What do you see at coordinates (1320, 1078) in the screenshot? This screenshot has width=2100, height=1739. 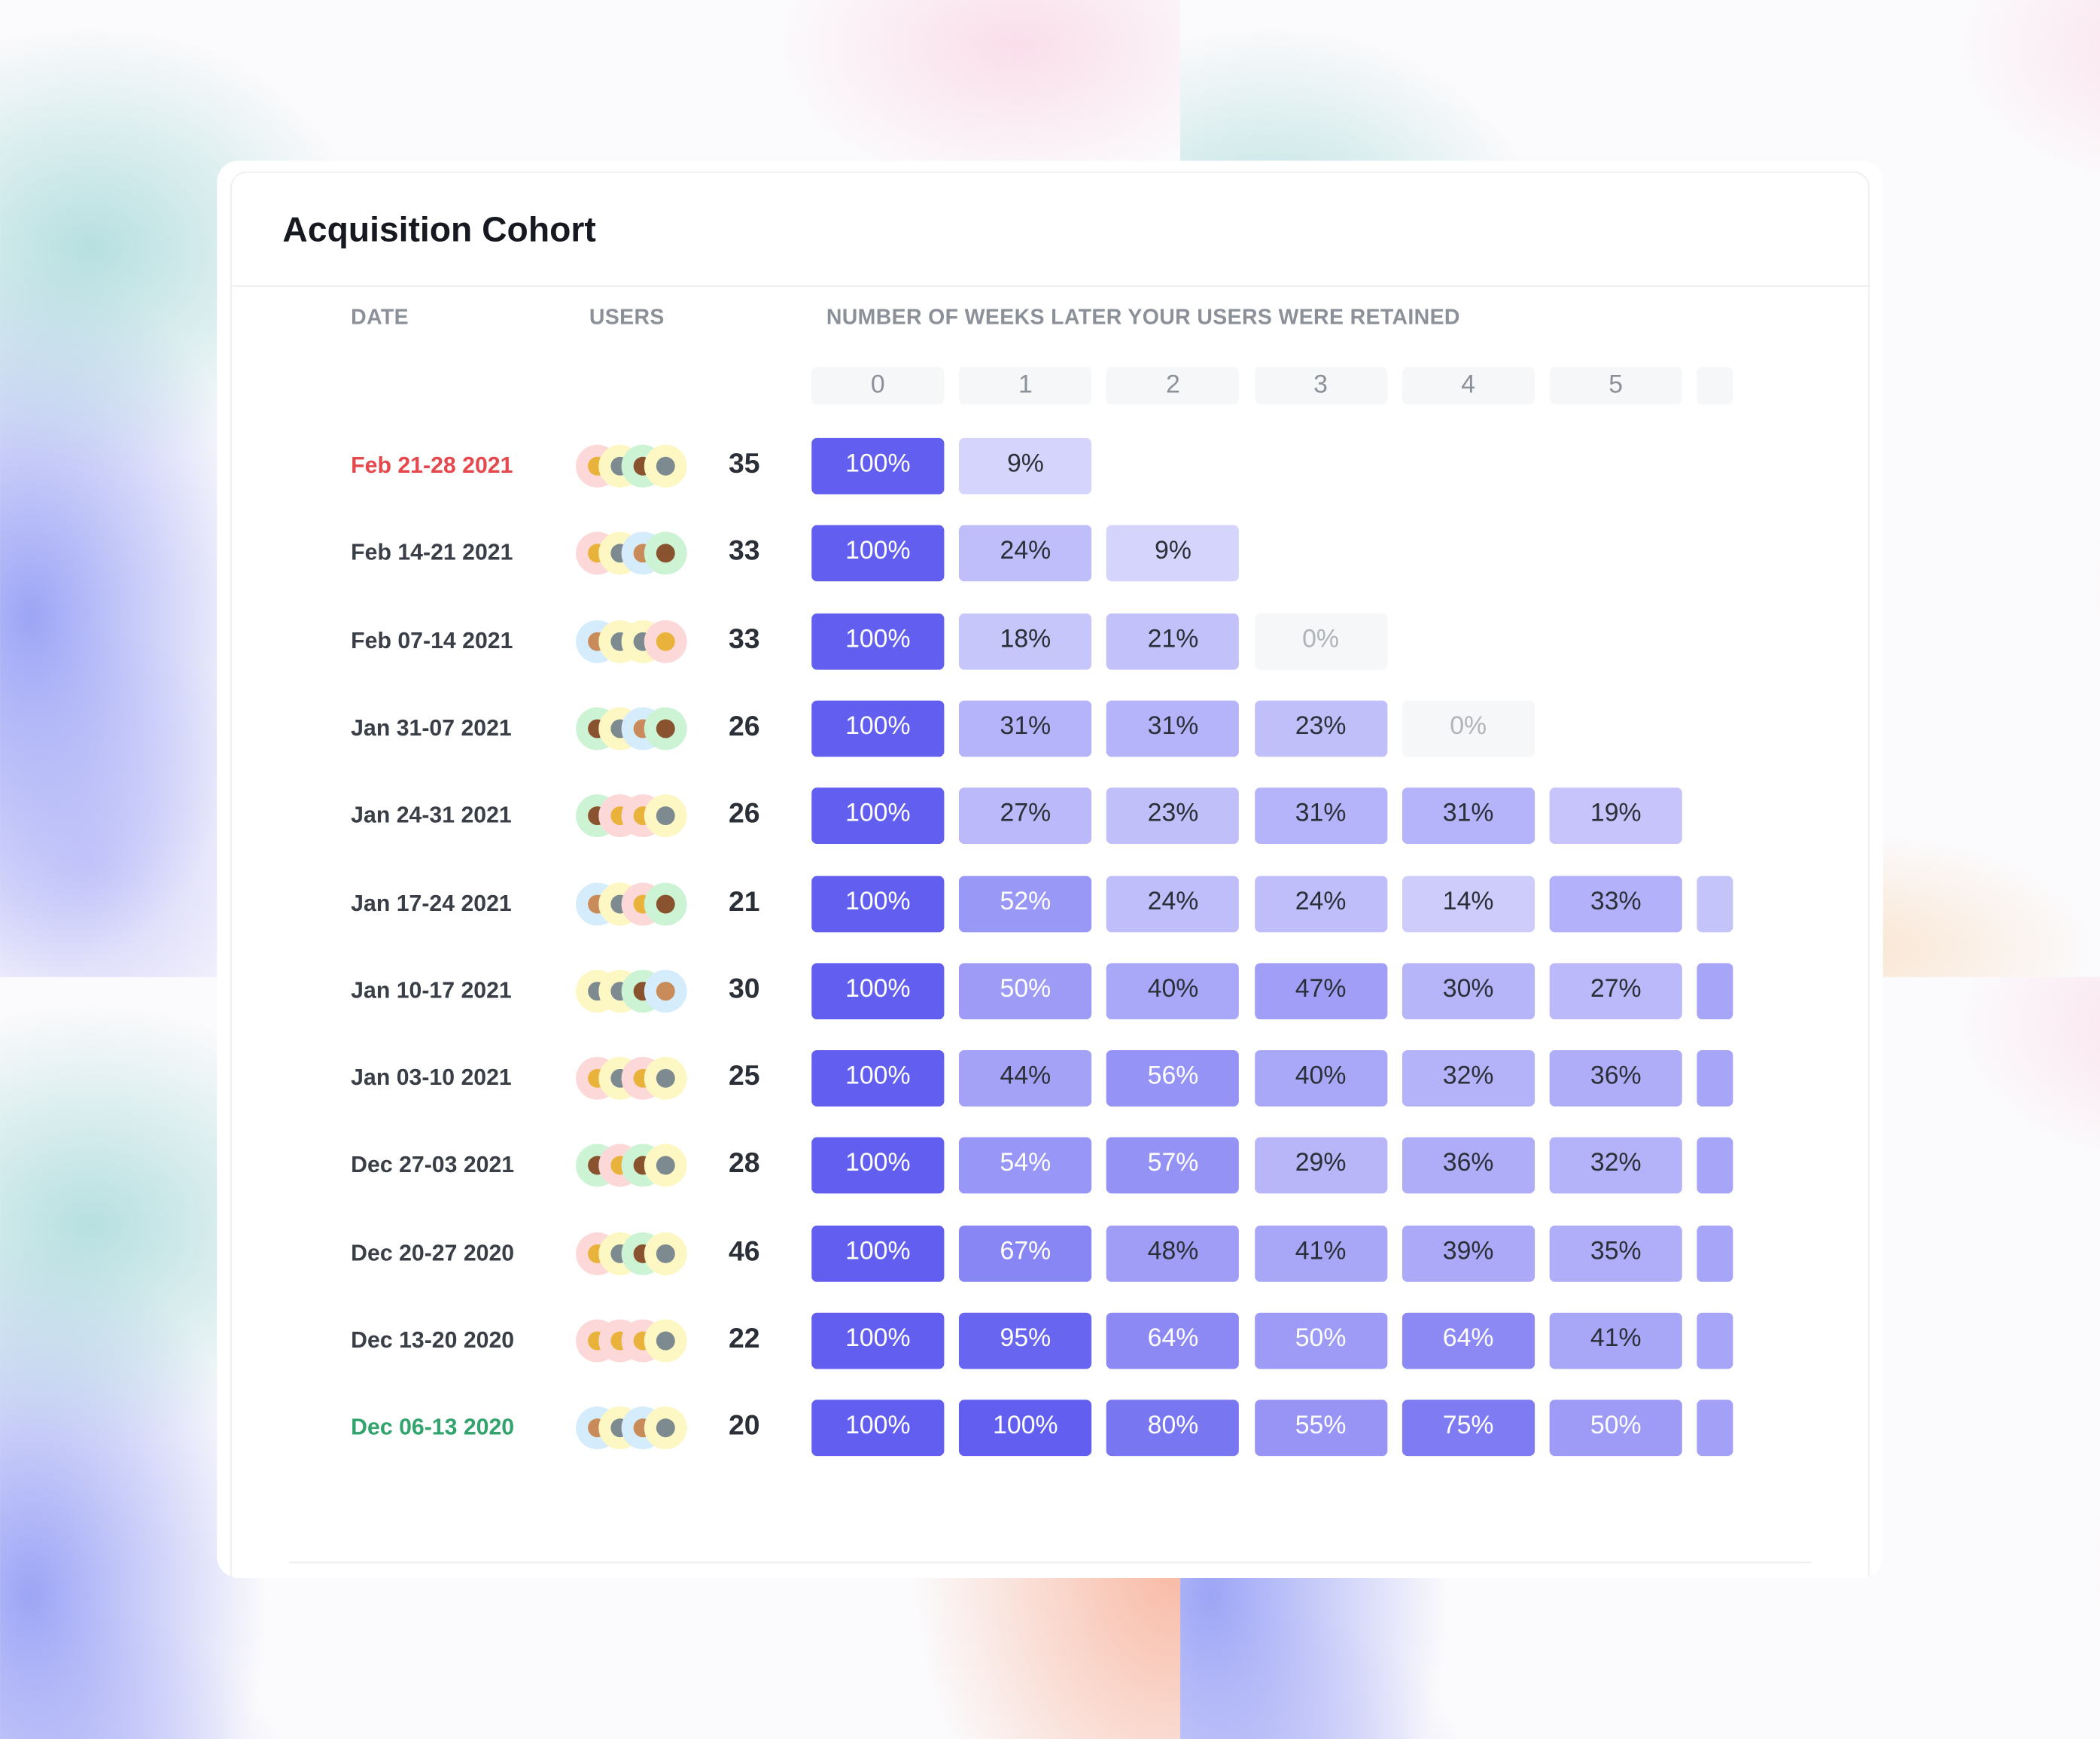 I see `retention-cell-week-3: 40%` at bounding box center [1320, 1078].